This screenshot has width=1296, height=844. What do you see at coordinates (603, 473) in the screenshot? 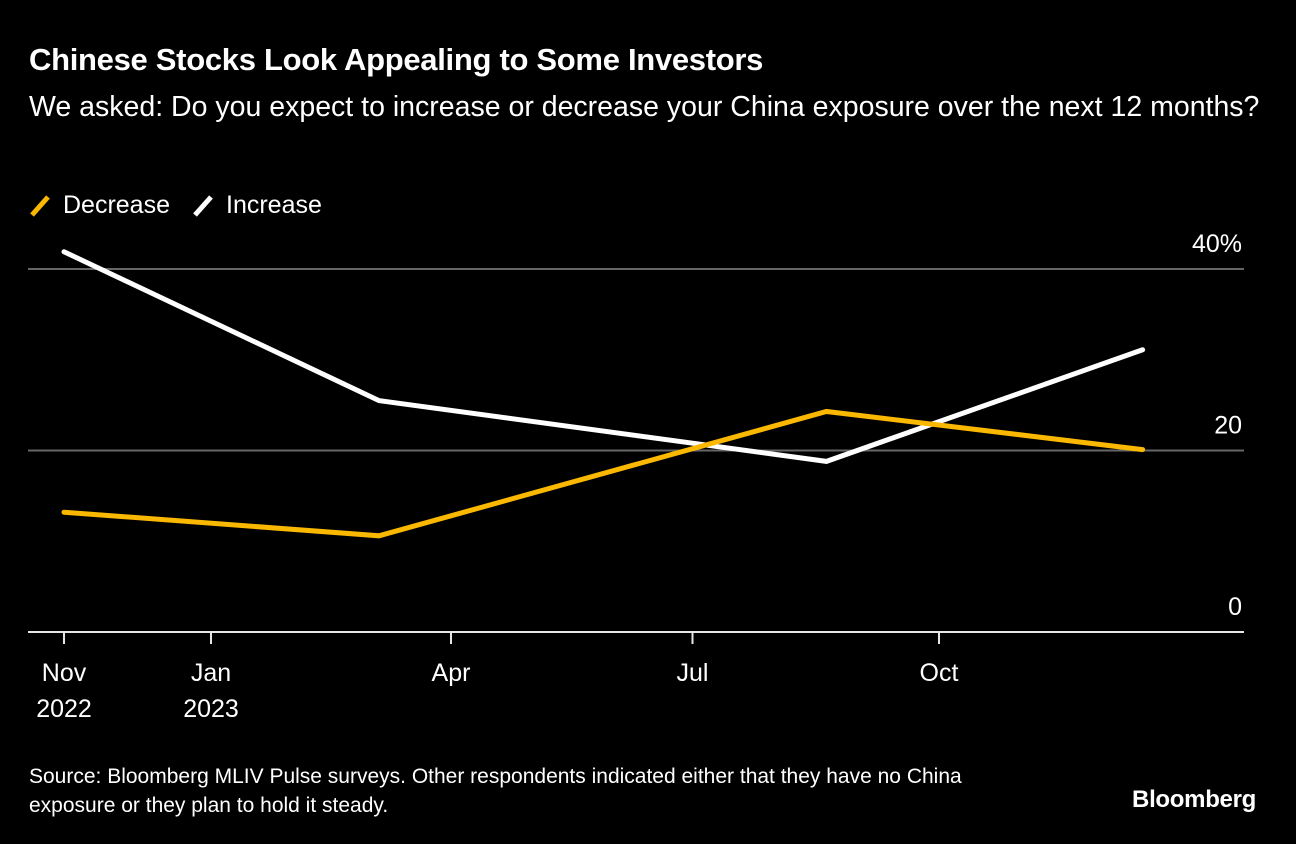
I see `series-line-decrease` at bounding box center [603, 473].